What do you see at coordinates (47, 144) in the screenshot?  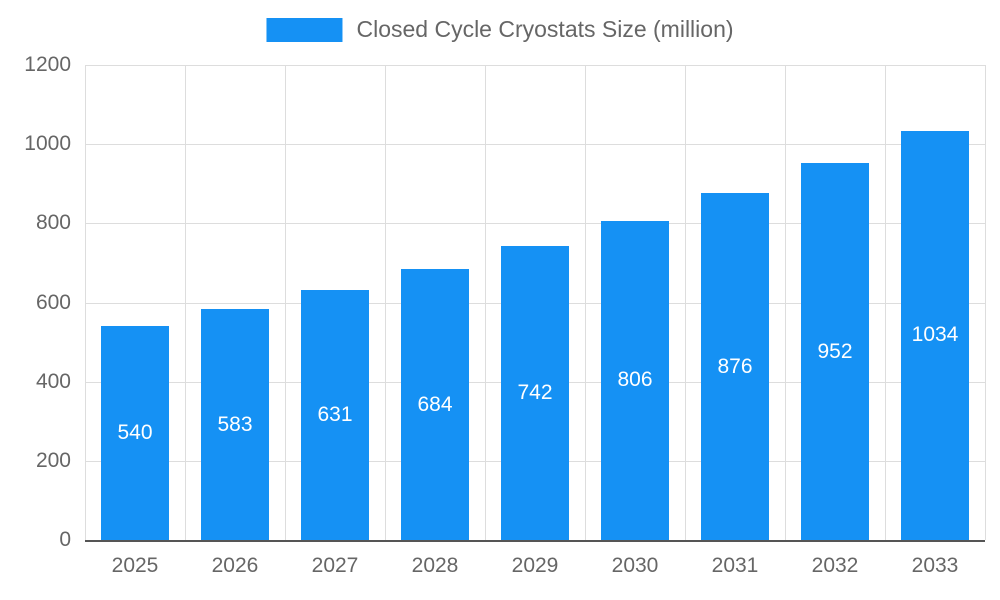 I see `y-tick-label: 1000` at bounding box center [47, 144].